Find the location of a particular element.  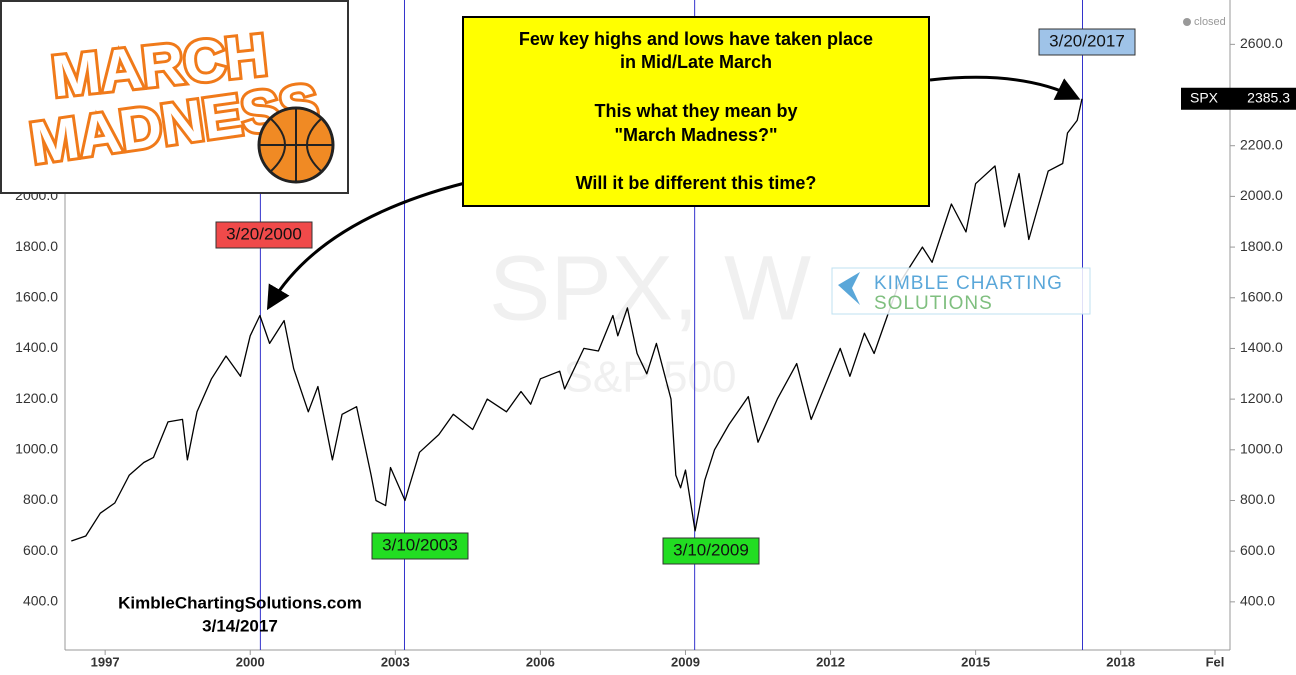

watermark: SPX, W is located at coordinates (650, 288).